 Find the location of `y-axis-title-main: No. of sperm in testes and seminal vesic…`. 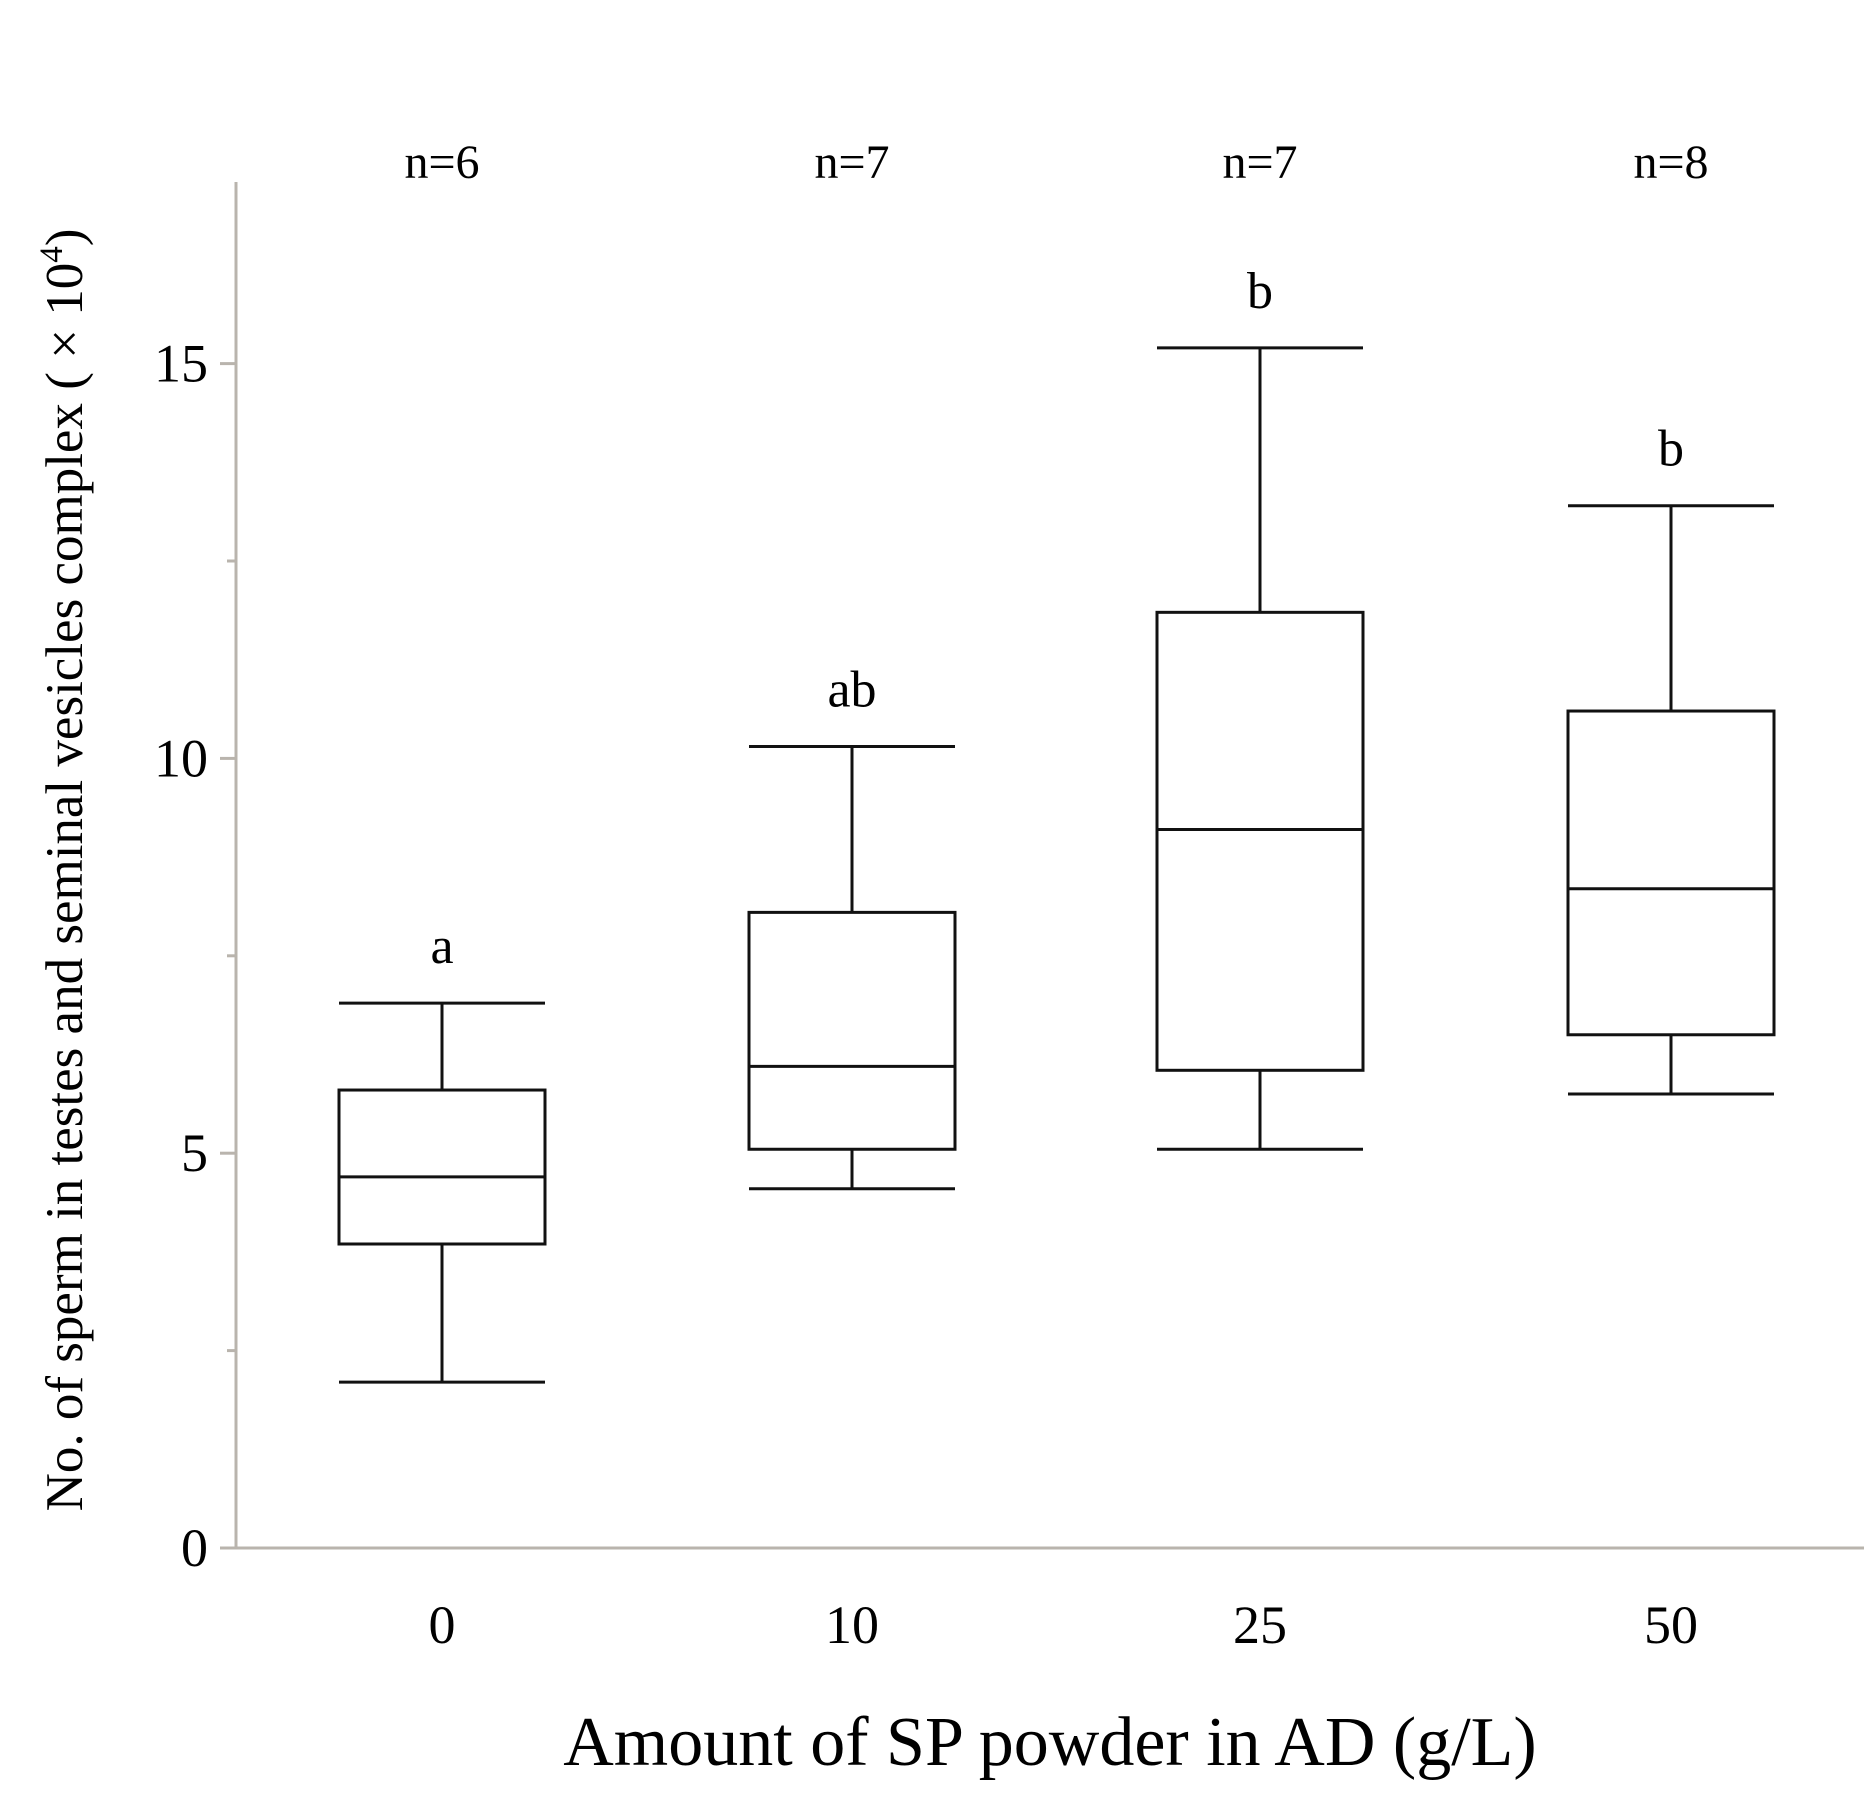

y-axis-title-main: No. of sperm in testes and seminal vesic… is located at coordinates (65, 887).